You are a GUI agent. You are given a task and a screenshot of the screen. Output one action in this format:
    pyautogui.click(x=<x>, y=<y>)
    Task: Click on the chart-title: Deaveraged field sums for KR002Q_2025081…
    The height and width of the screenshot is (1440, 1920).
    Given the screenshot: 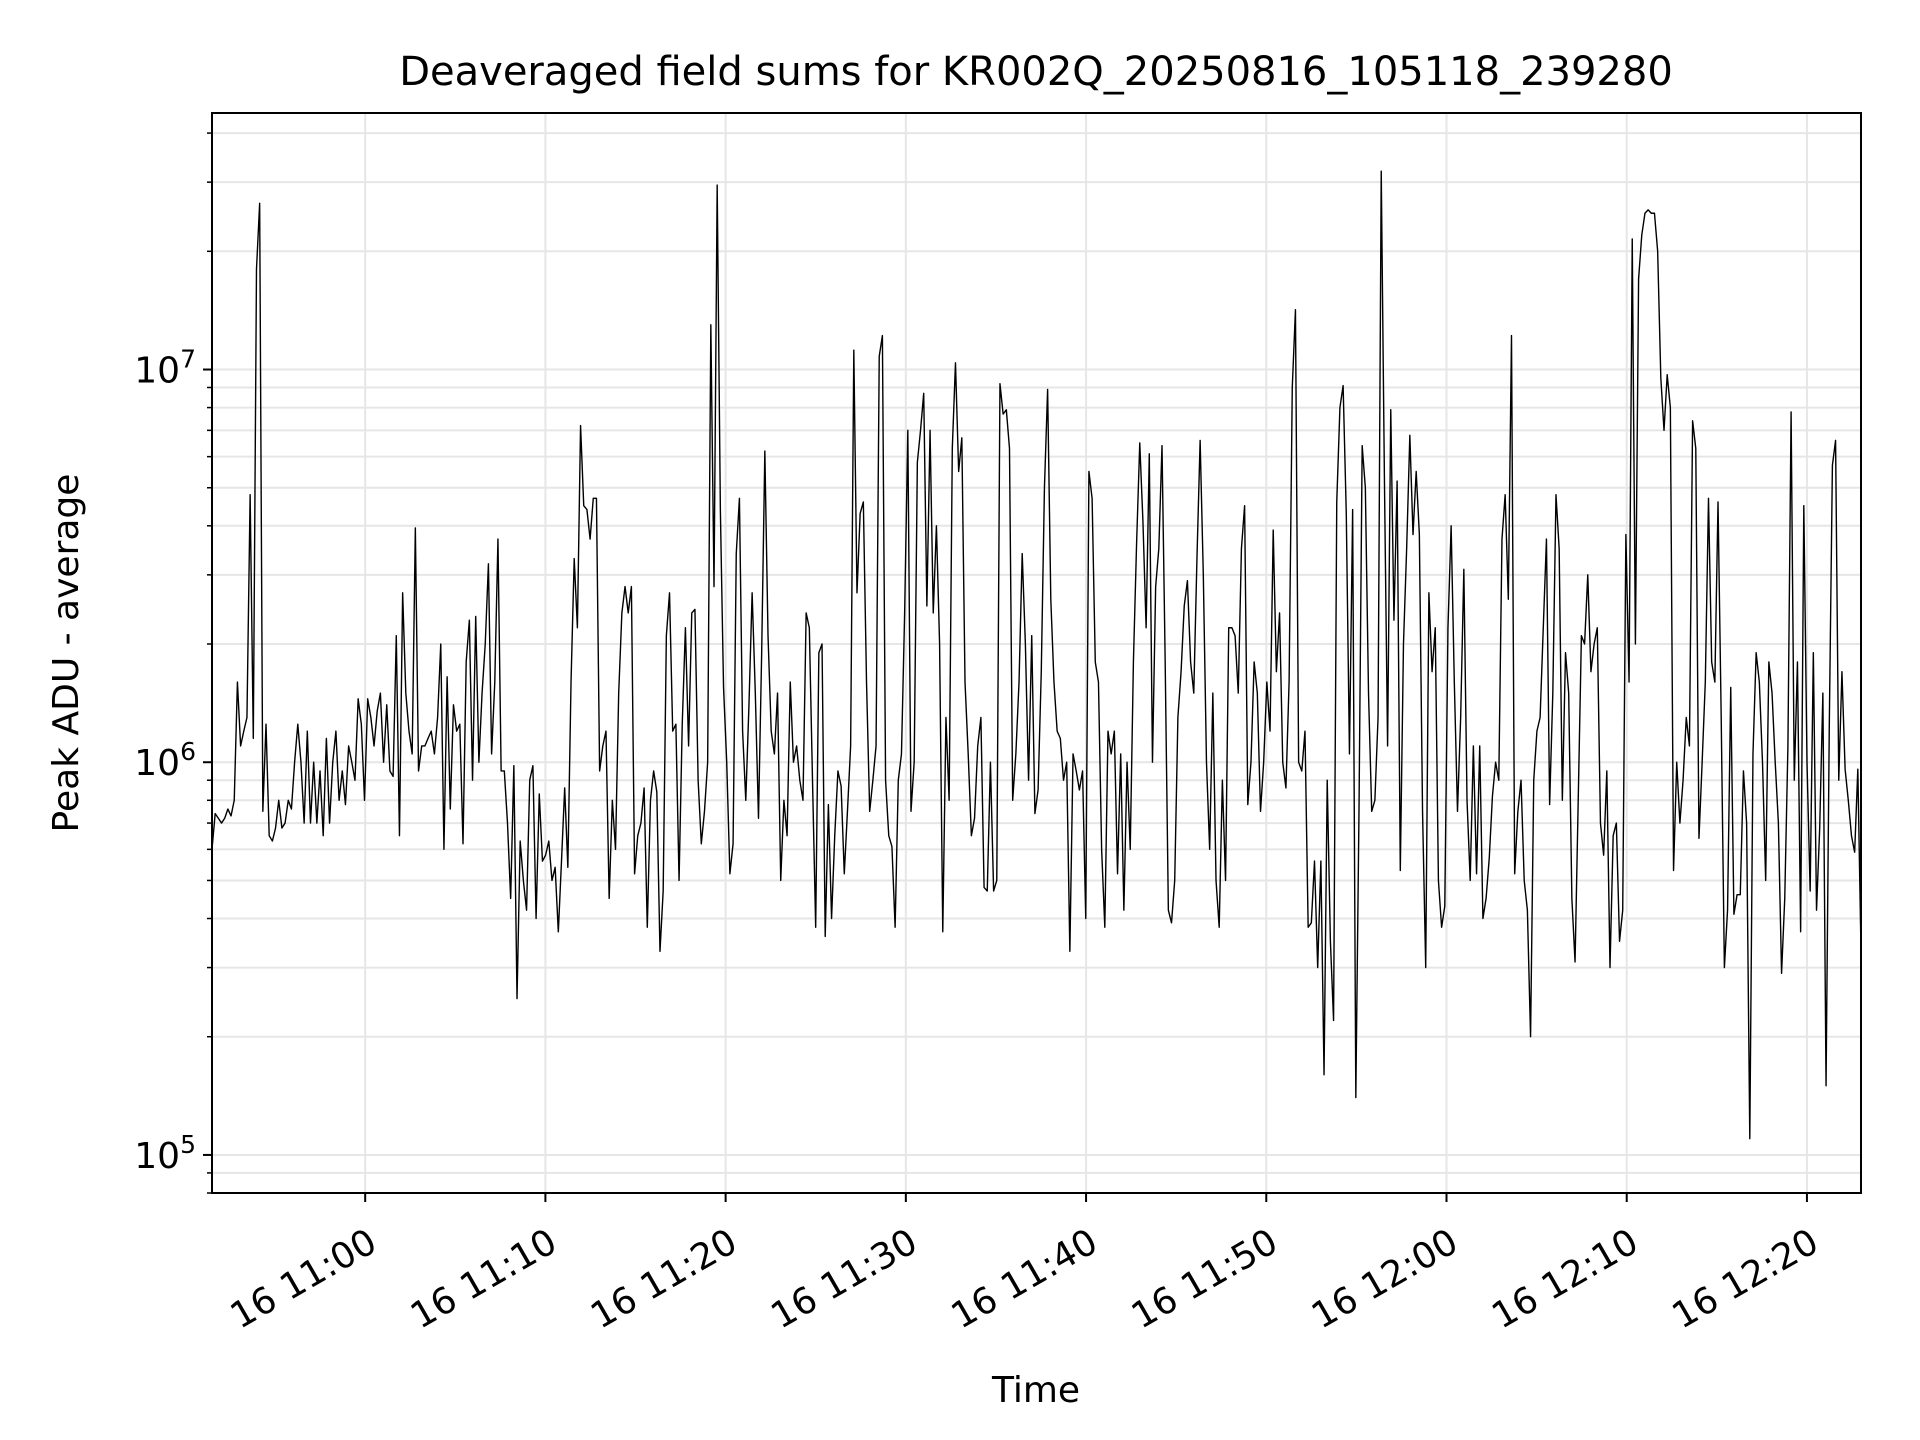 What is the action you would take?
    pyautogui.click(x=1036, y=72)
    